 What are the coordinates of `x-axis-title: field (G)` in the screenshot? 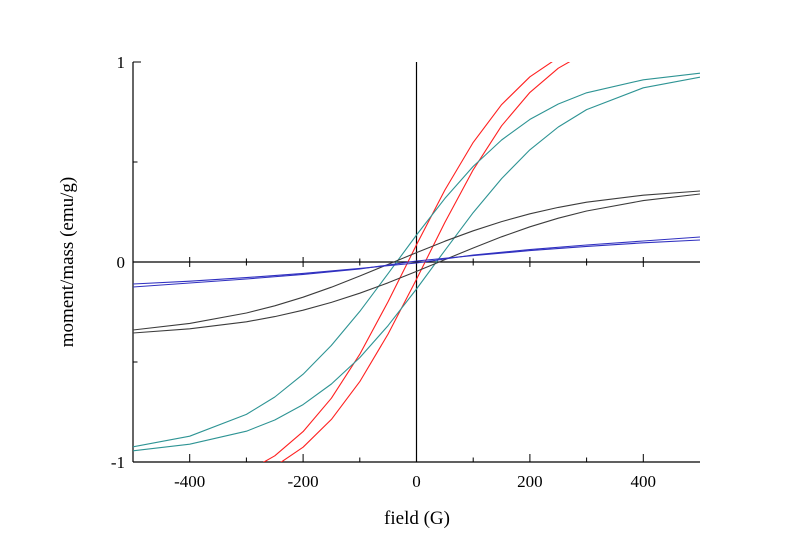 It's located at (417, 518).